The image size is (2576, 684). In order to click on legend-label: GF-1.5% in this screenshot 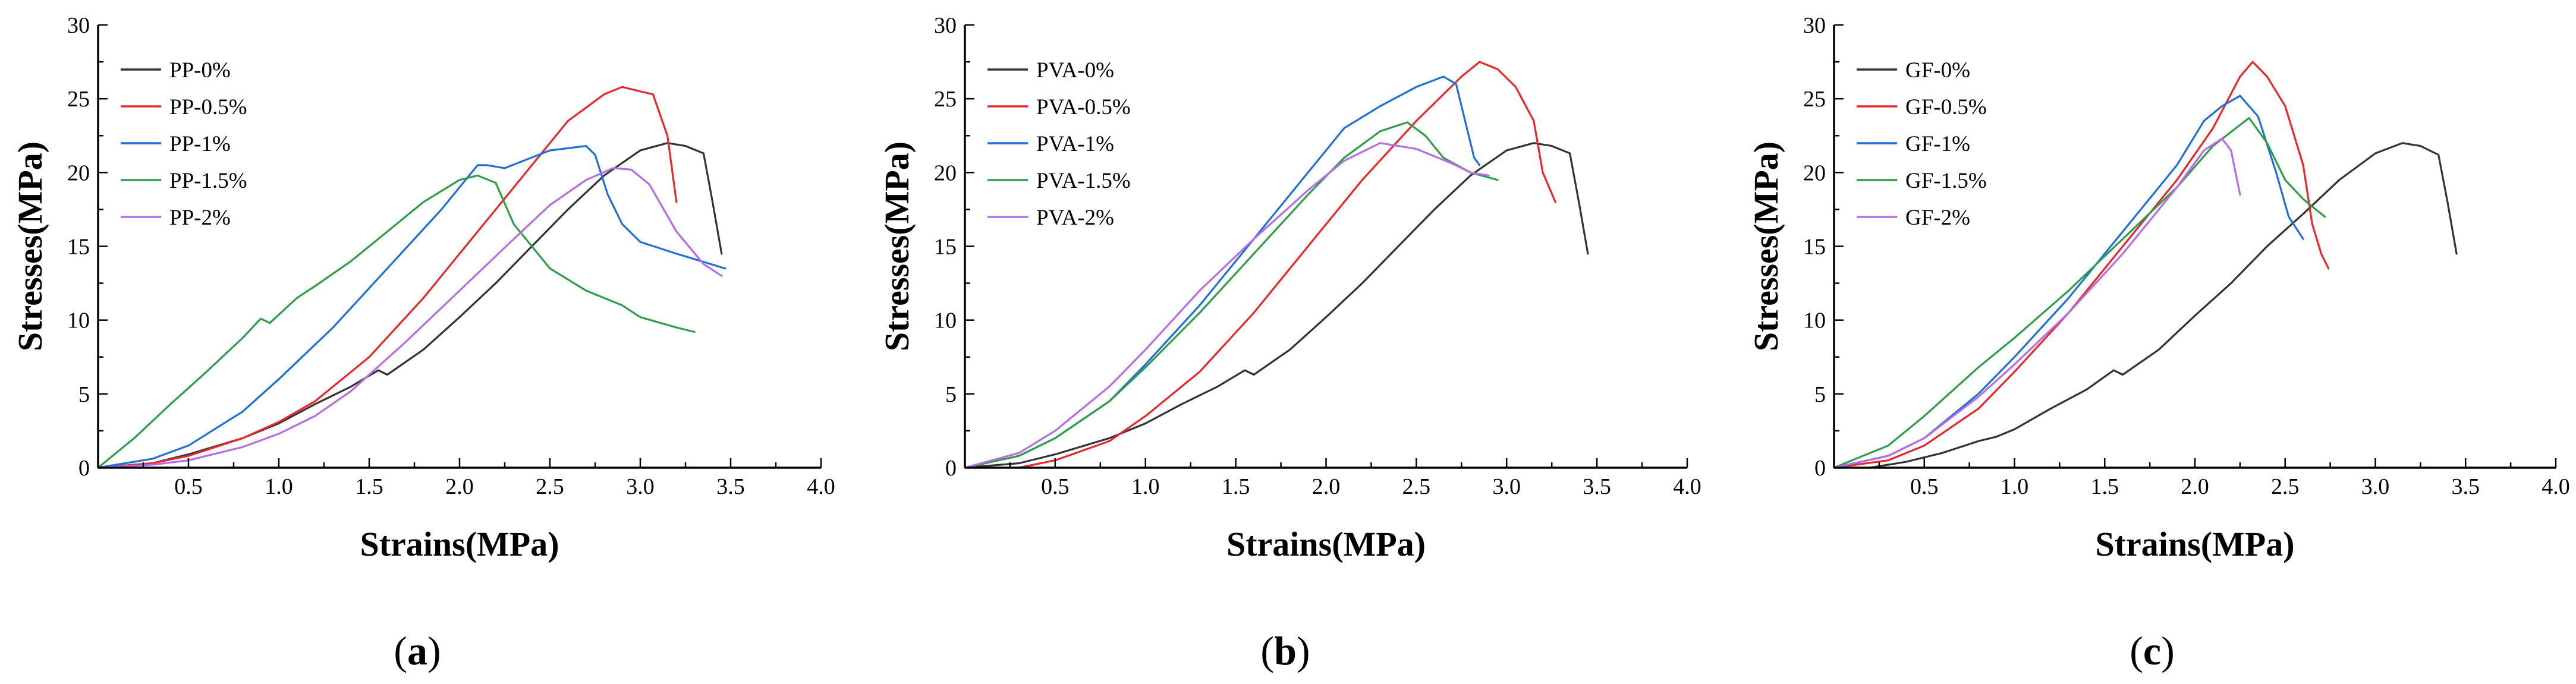, I will do `click(1946, 181)`.